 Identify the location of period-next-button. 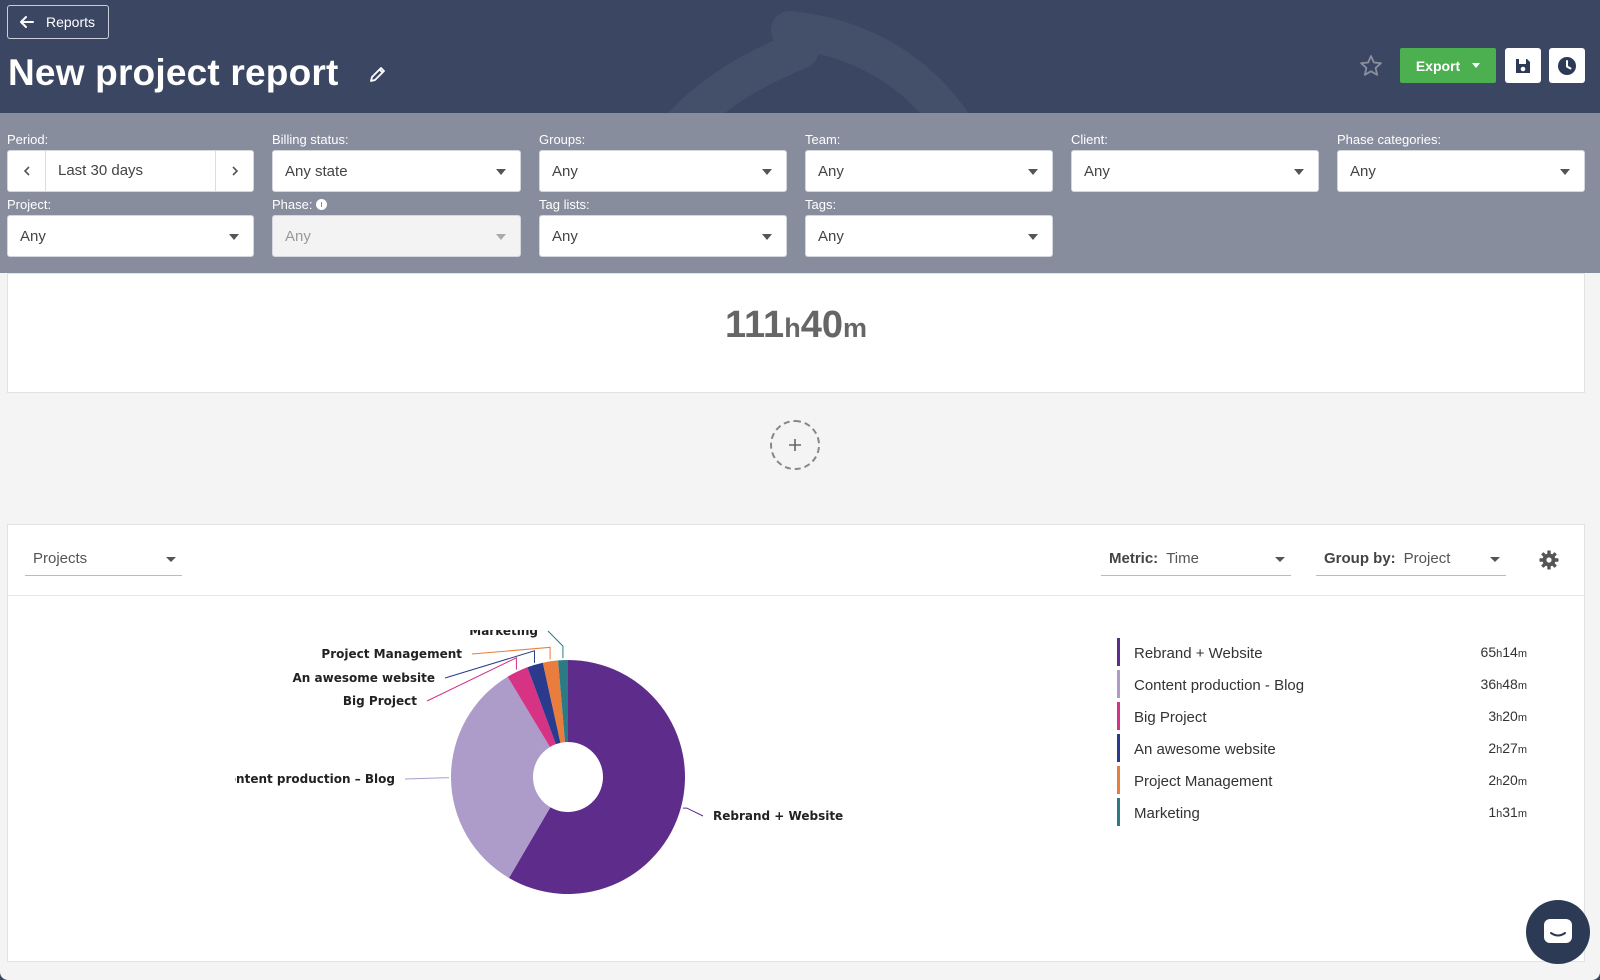
(234, 171).